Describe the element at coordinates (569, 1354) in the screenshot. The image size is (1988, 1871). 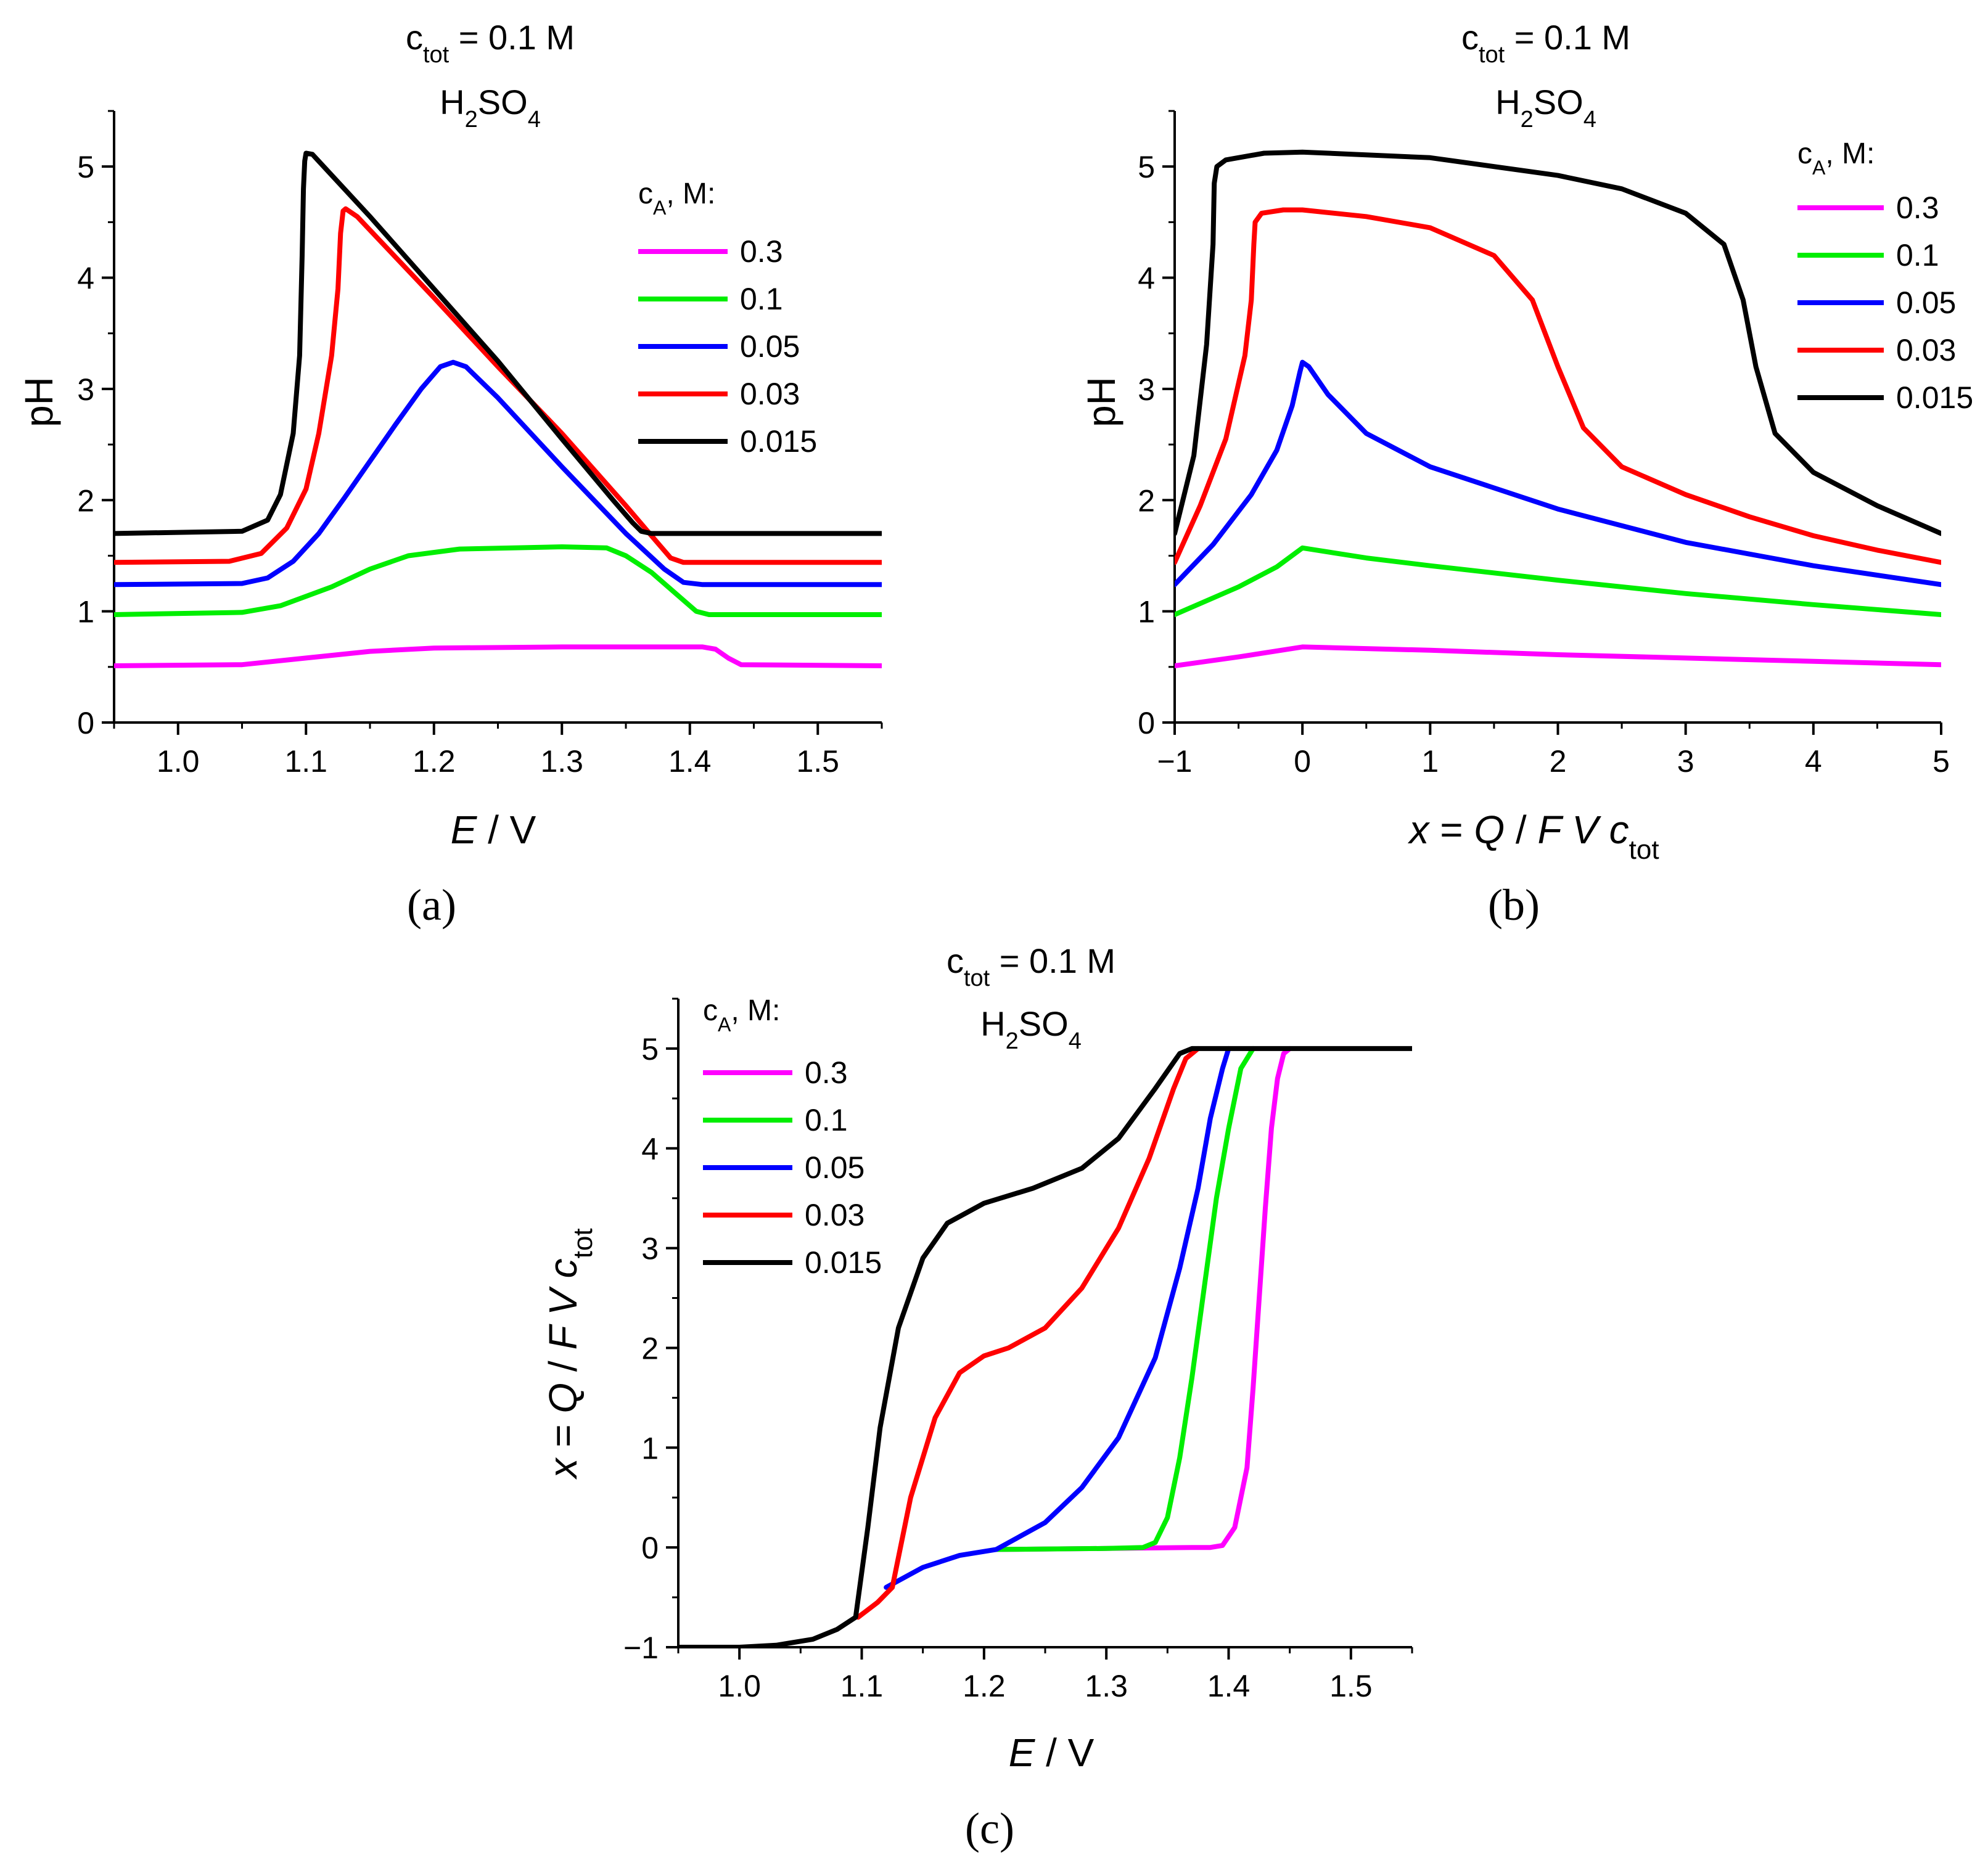
I see `panel-c-y-axis-label: x = Q / F V ctot` at that location.